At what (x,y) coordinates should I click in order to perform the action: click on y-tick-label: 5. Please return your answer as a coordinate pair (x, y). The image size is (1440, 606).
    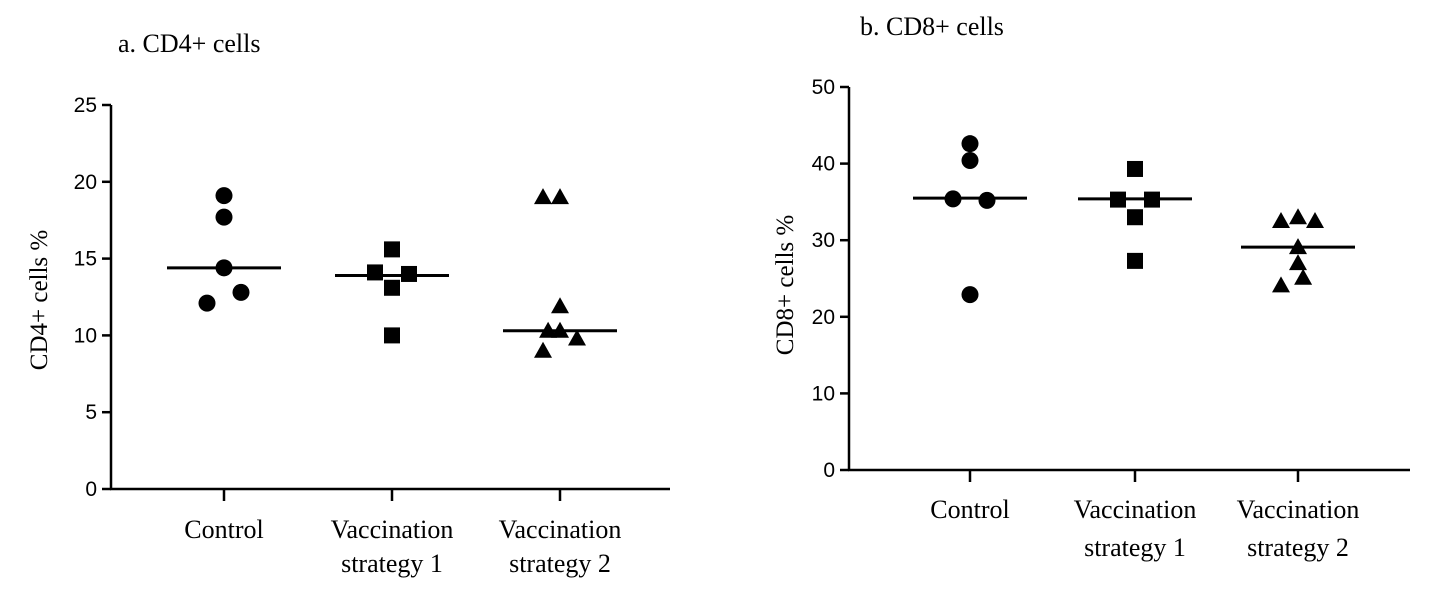
    Looking at the image, I should click on (91, 412).